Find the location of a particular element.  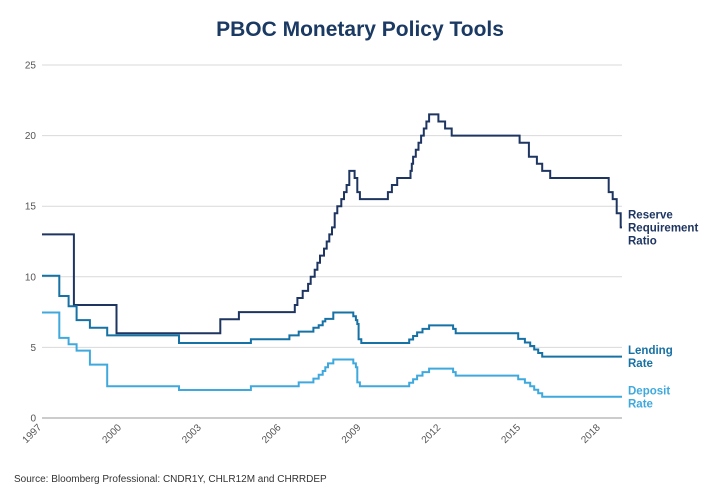

y-tick-label: 15 is located at coordinates (31, 207).